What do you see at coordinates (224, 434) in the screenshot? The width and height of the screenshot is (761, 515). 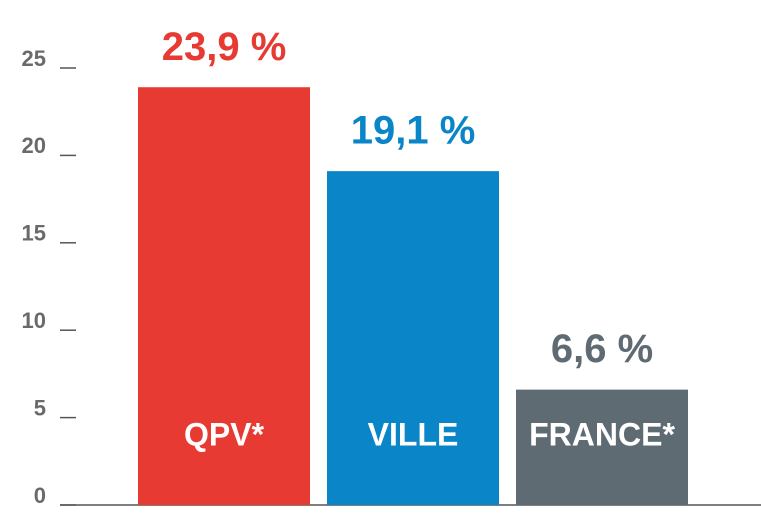 I see `category-label: QPV*` at bounding box center [224, 434].